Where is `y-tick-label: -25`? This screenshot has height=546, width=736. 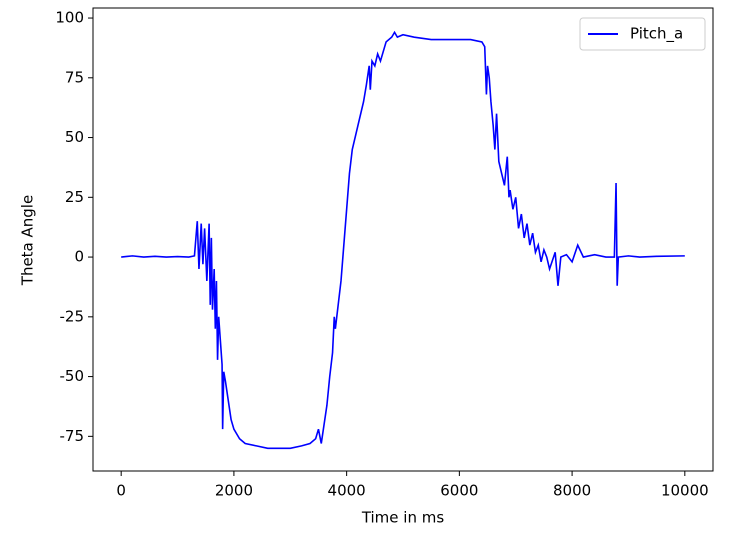 y-tick-label: -25 is located at coordinates (72, 316).